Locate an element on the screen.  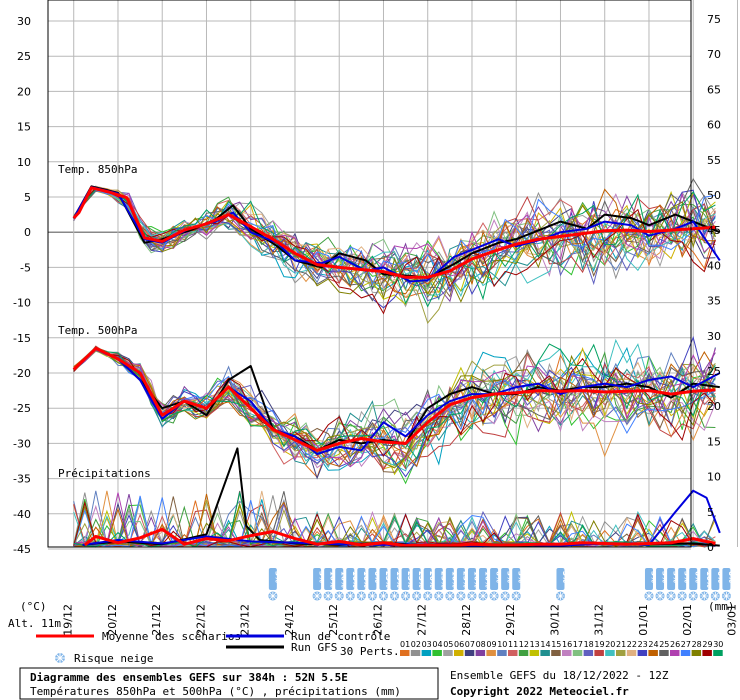
pert-number: 12 is located at coordinates (524, 644).